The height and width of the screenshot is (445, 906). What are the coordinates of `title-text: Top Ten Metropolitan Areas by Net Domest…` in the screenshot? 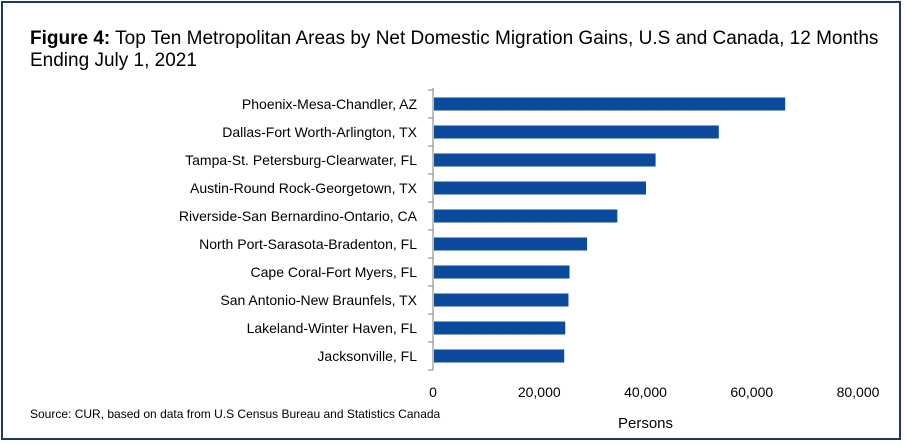 It's located at (454, 49).